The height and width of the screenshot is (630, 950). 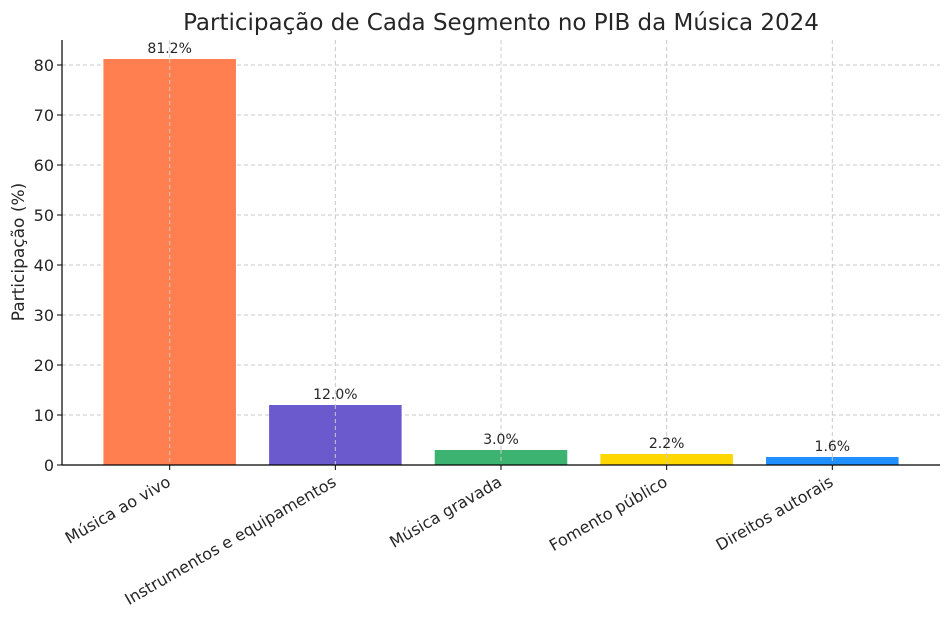 What do you see at coordinates (608, 513) in the screenshot?
I see `x-tick-label: Fomento público` at bounding box center [608, 513].